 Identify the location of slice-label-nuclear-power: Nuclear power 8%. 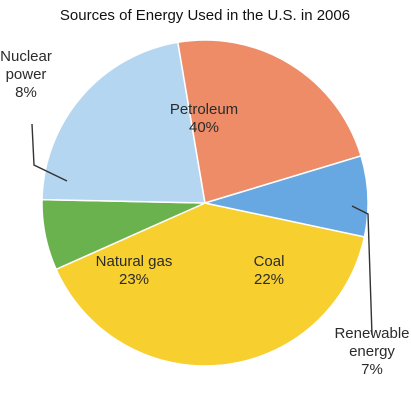
(26, 74).